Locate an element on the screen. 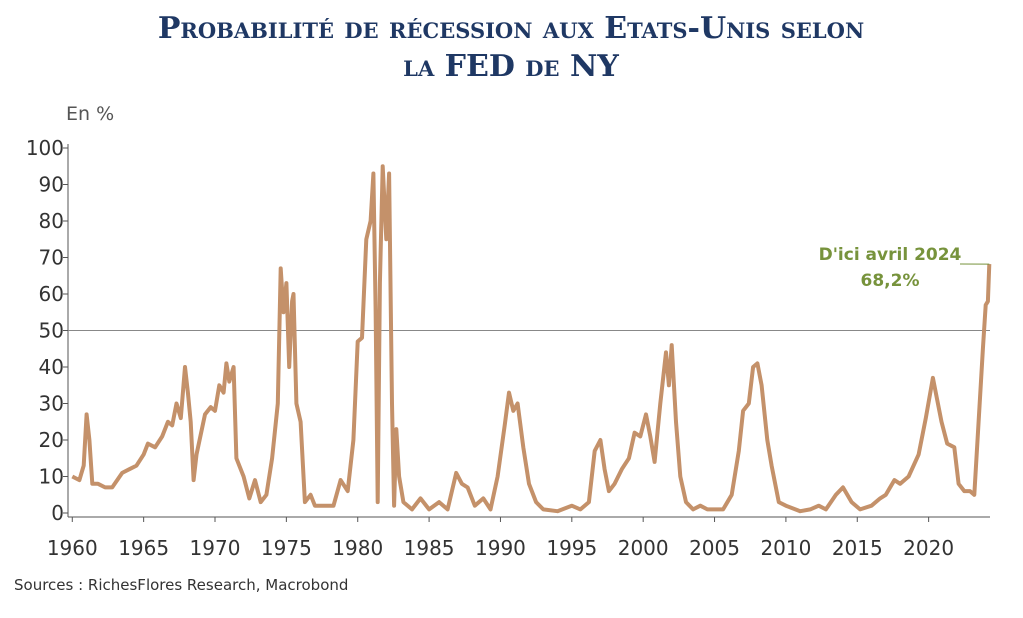 Image resolution: width=1023 pixels, height=618 pixels. y-tick-label: 0 is located at coordinates (57, 513).